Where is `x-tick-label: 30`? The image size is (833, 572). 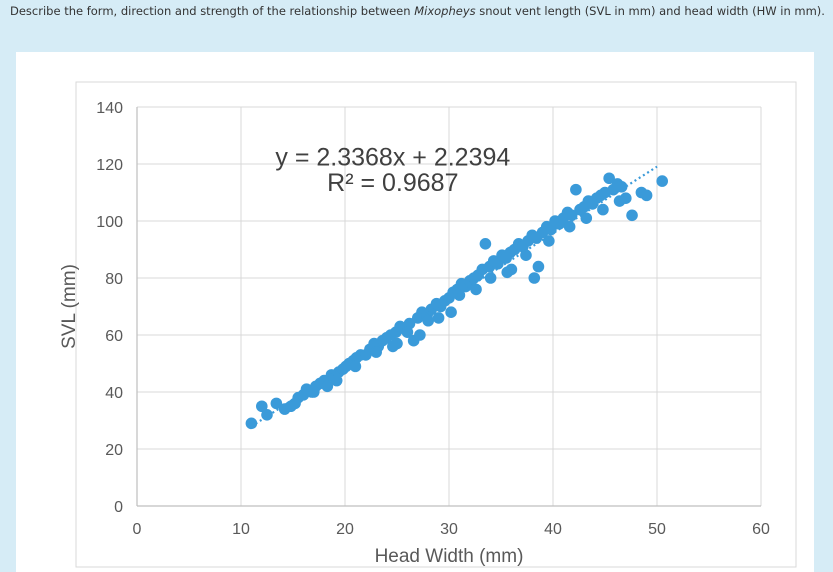
x-tick-label: 30 is located at coordinates (449, 529).